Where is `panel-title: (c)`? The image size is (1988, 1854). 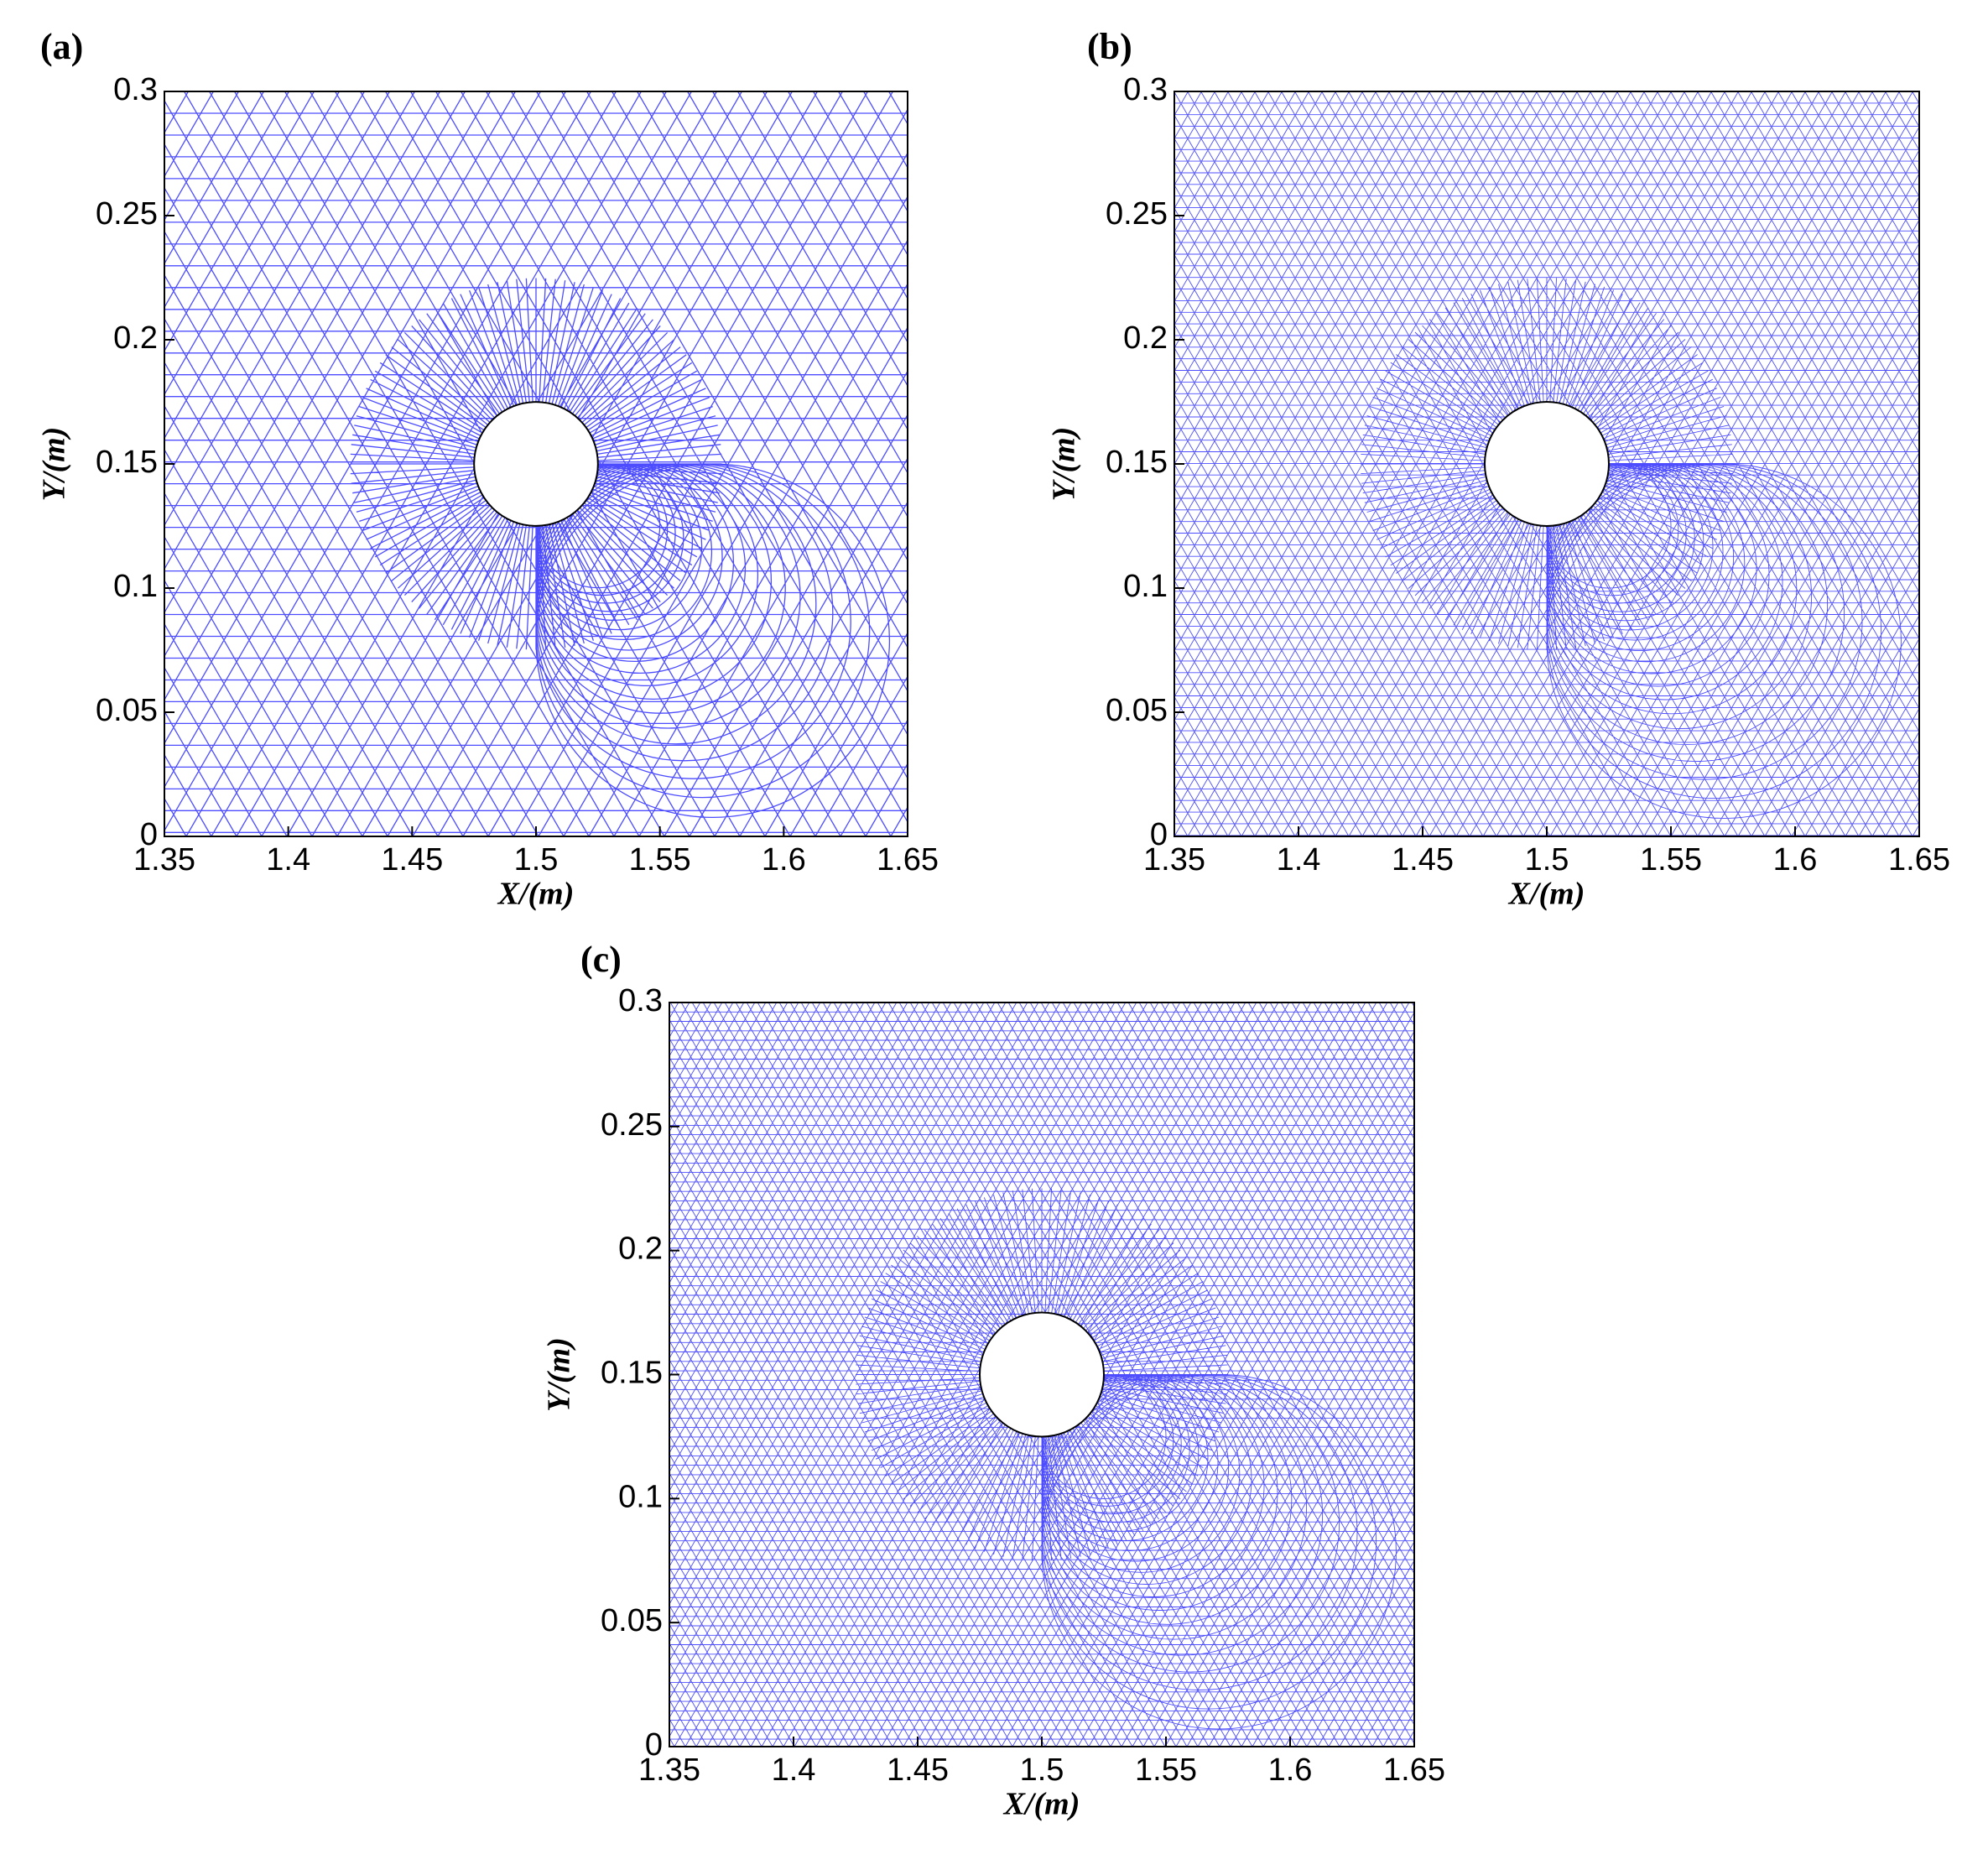 panel-title: (c) is located at coordinates (601, 960).